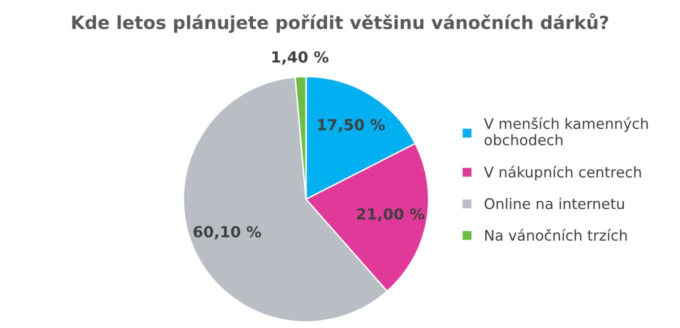  What do you see at coordinates (228, 233) in the screenshot?
I see `data-label: 60,10 %` at bounding box center [228, 233].